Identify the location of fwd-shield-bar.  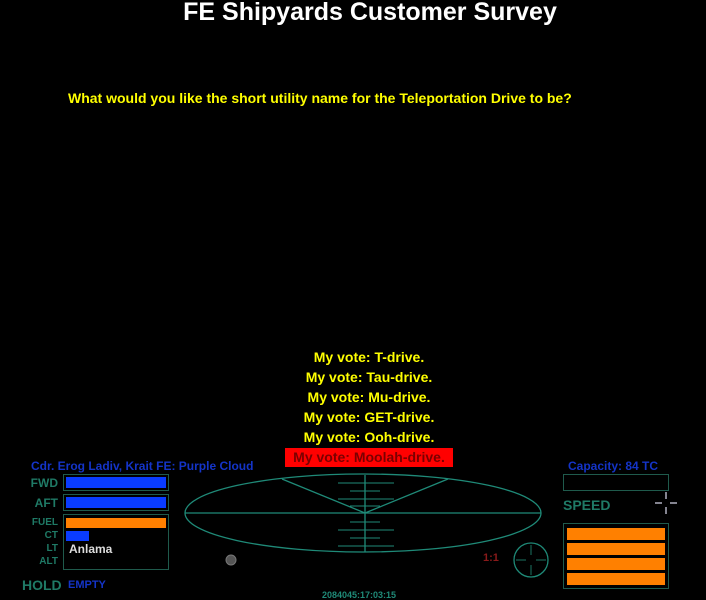
(116, 482).